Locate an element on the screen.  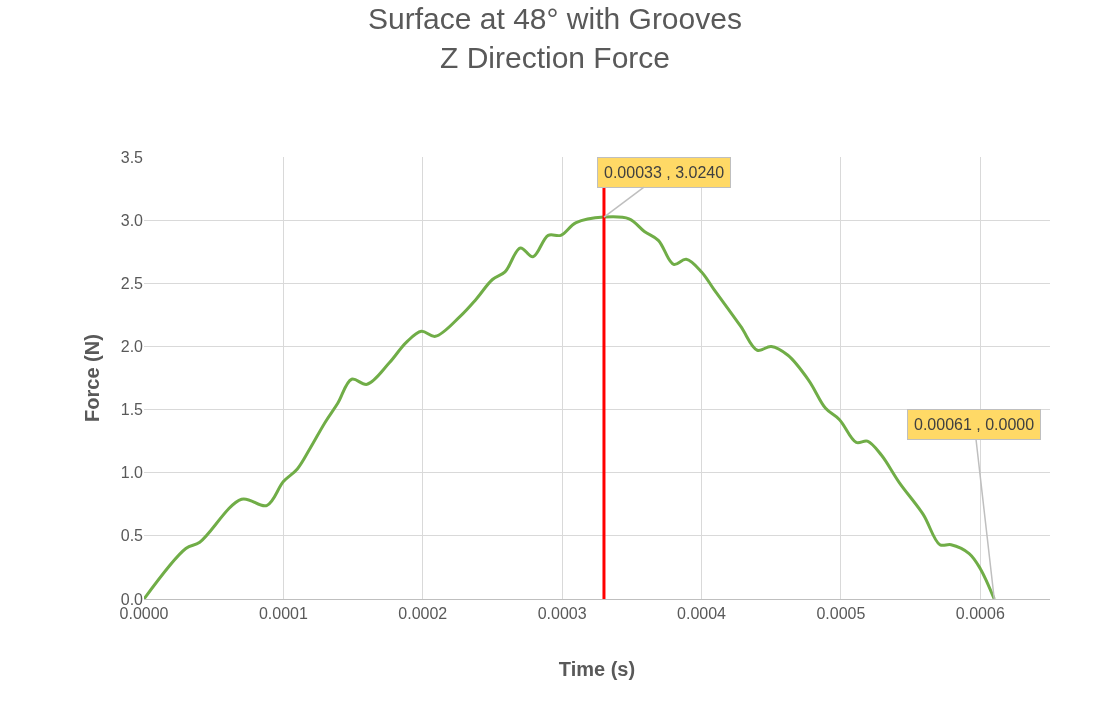
x-axis-title: Time (s) is located at coordinates (597, 668).